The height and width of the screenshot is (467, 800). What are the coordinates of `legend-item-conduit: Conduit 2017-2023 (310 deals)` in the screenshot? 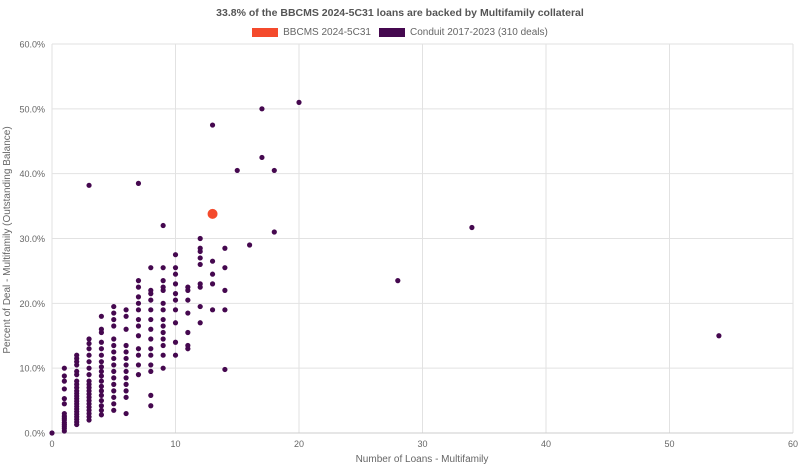 It's located at (463, 32).